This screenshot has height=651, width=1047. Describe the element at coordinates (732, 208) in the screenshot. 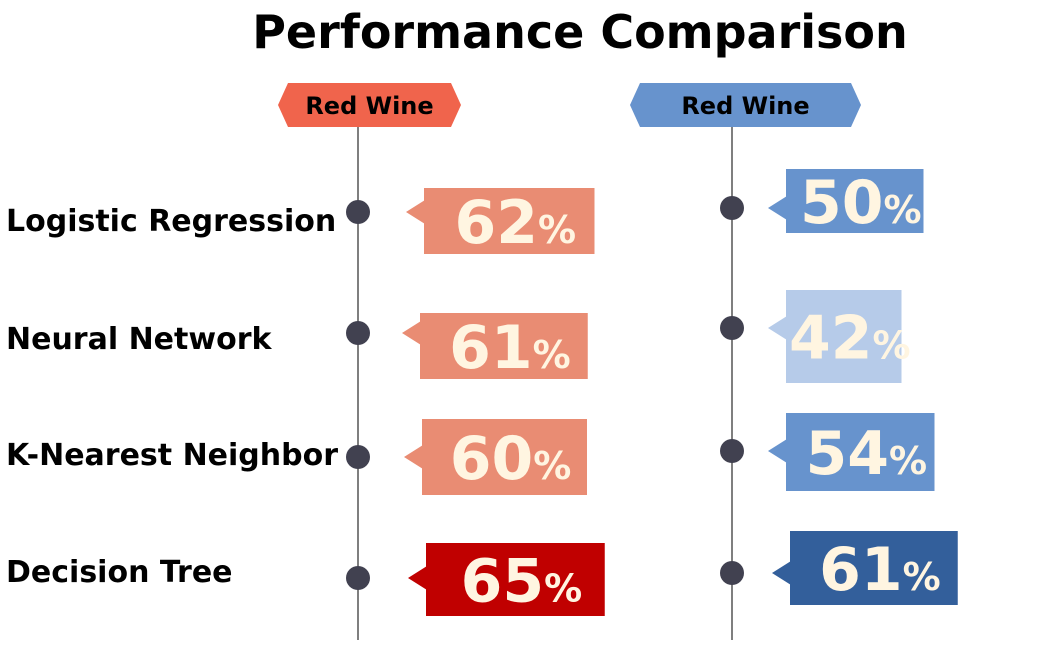

I see `row-dot-2-logistic-regression` at that location.